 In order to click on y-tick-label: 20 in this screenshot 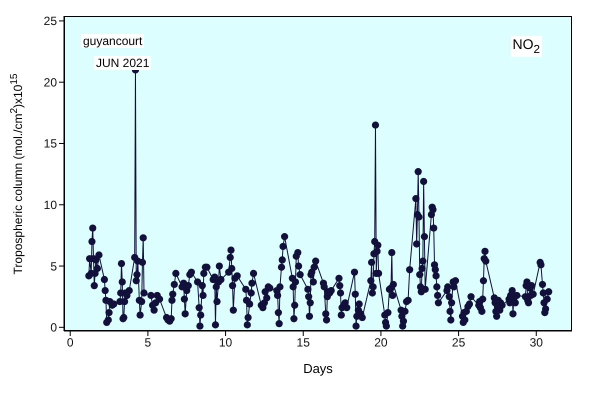, I will do `click(51, 82)`.